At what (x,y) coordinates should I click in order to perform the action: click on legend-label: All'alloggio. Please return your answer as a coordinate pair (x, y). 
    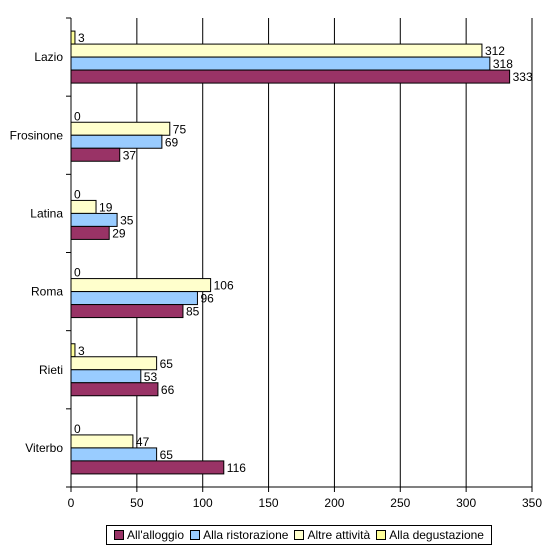
    Looking at the image, I should click on (156, 535).